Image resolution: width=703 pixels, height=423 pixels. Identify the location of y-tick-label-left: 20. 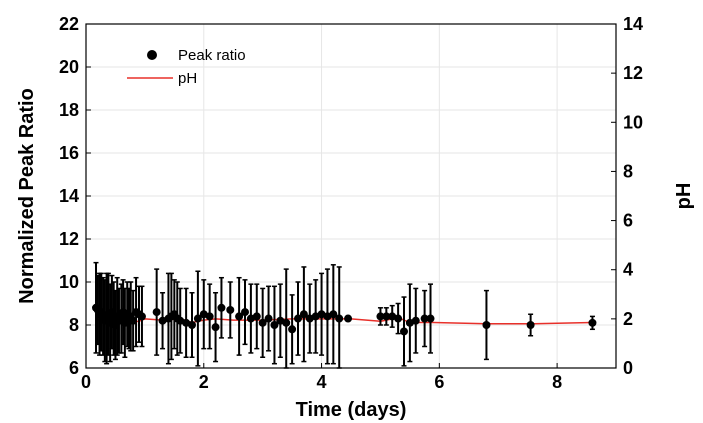
(69, 67).